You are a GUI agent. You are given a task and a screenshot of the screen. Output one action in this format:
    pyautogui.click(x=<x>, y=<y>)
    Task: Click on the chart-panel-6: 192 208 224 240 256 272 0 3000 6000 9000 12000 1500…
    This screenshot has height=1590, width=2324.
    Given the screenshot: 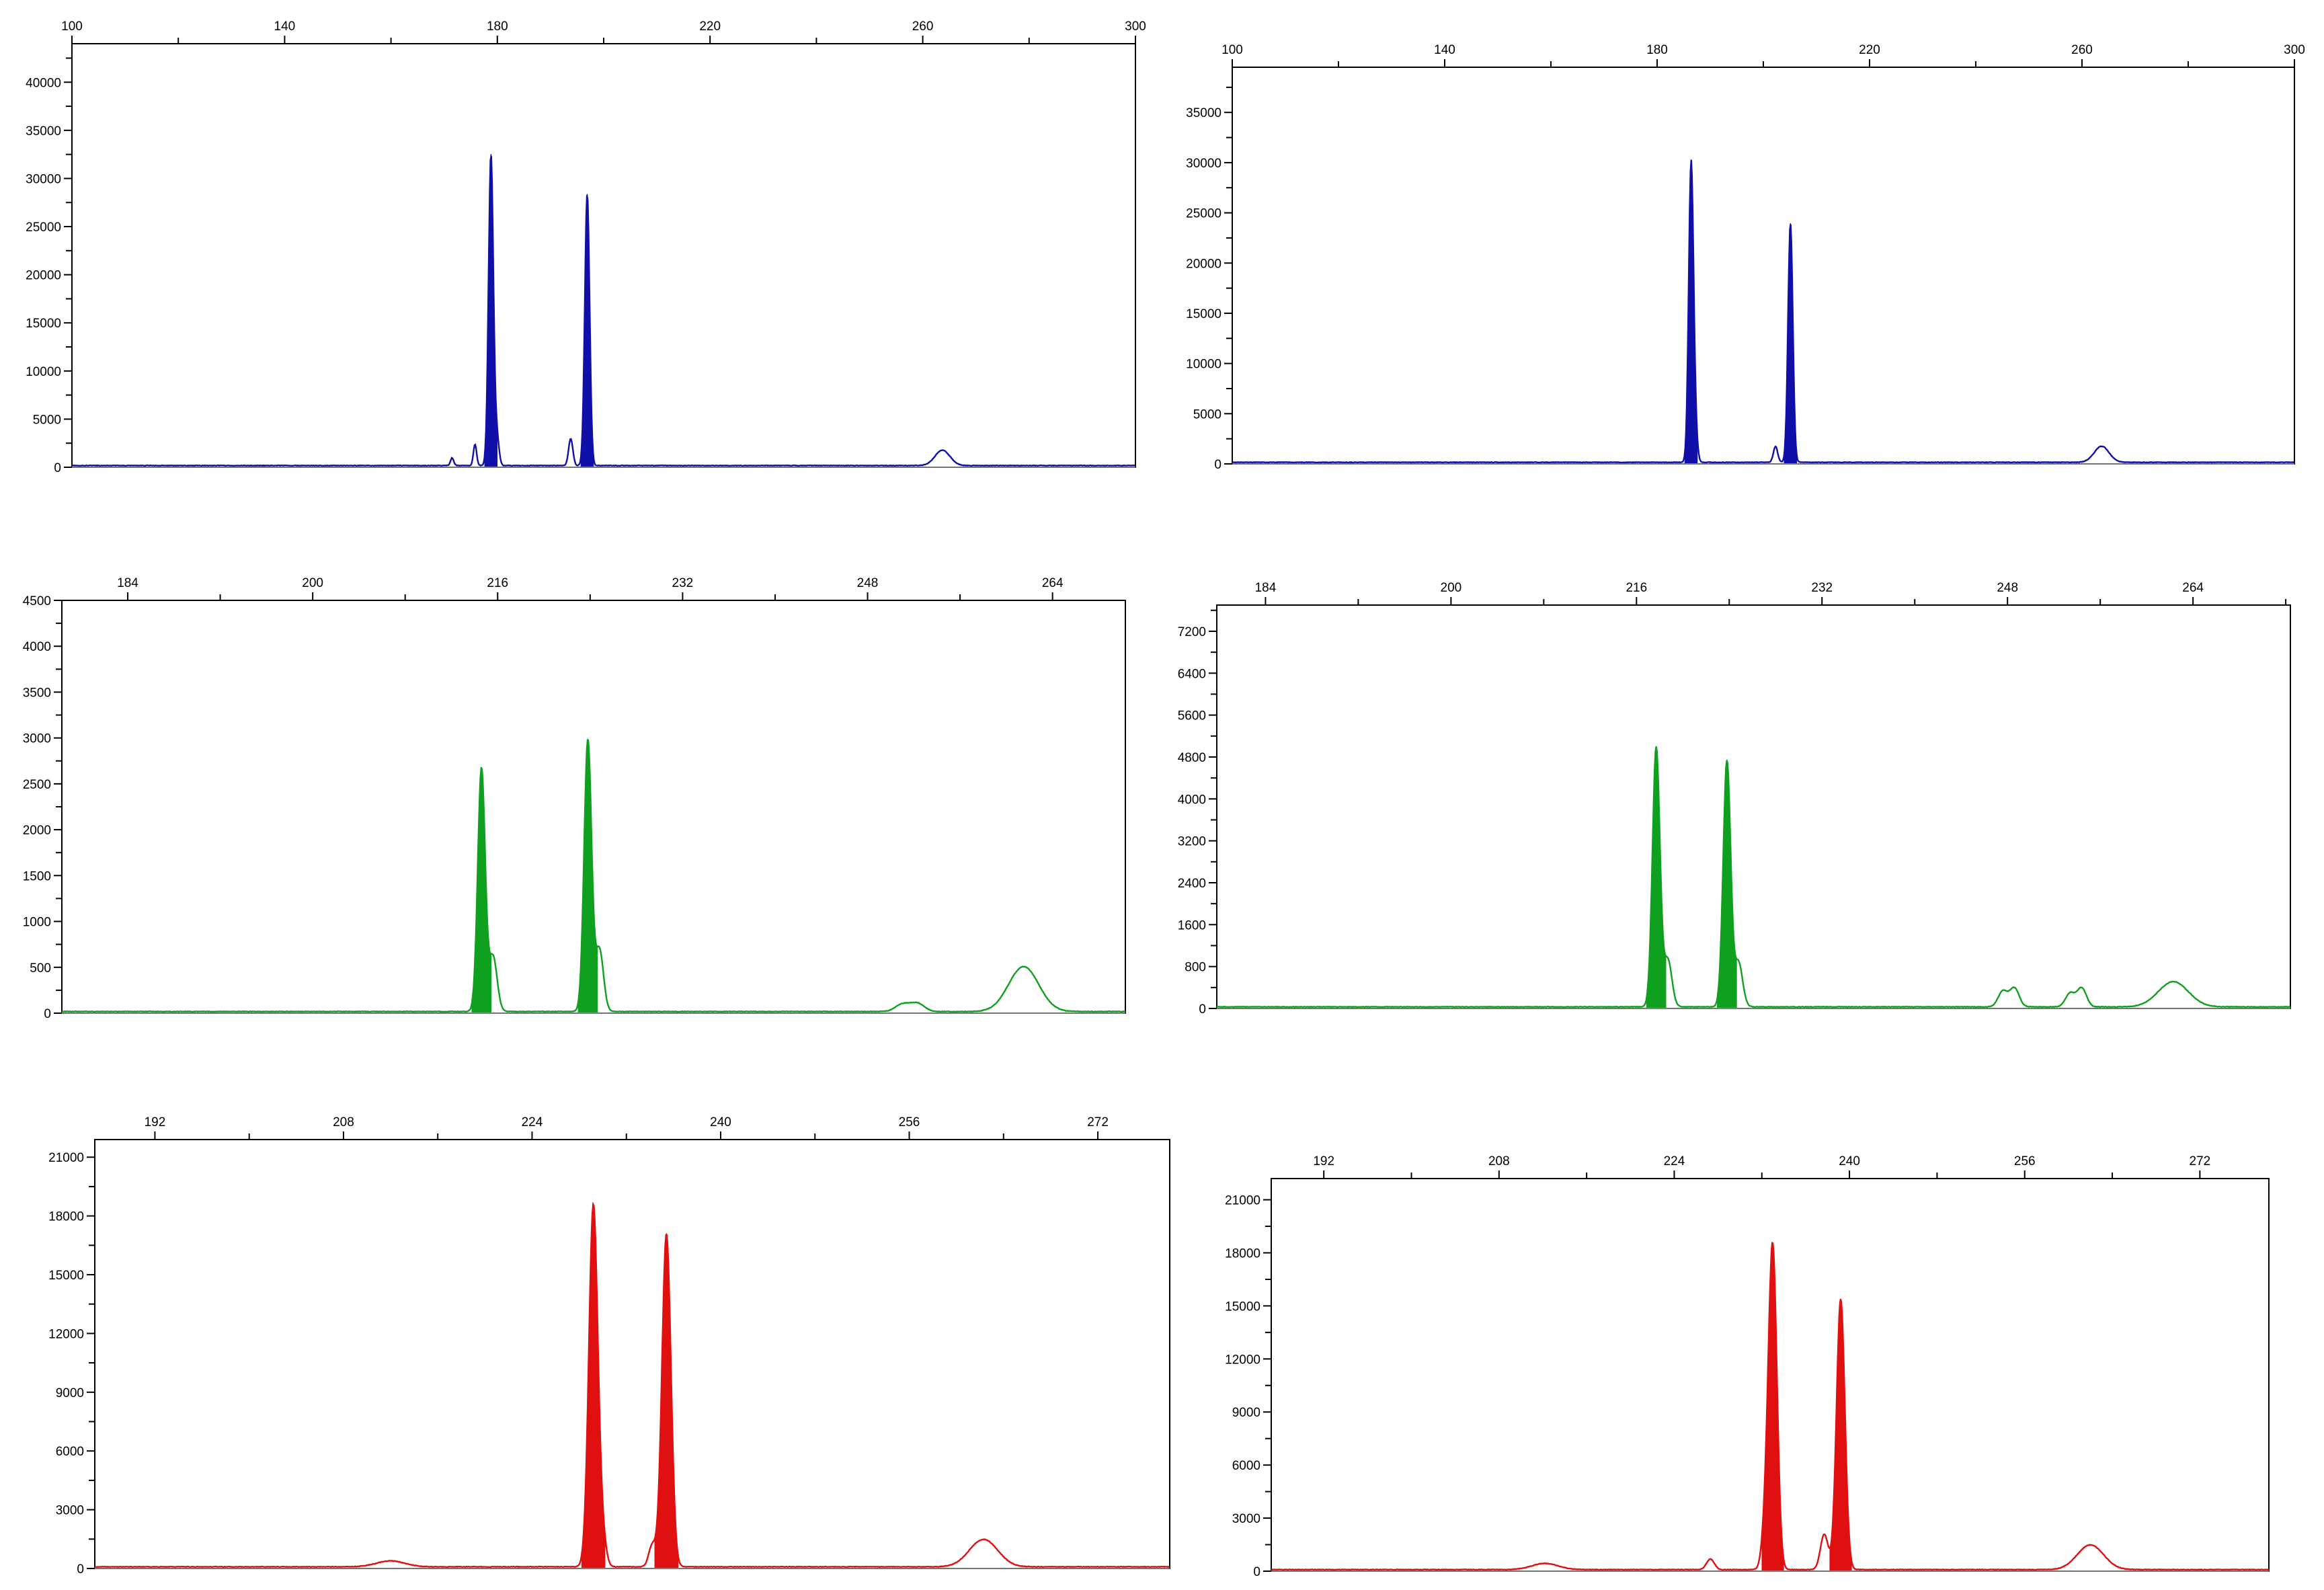 What is the action you would take?
    pyautogui.click(x=1747, y=1366)
    